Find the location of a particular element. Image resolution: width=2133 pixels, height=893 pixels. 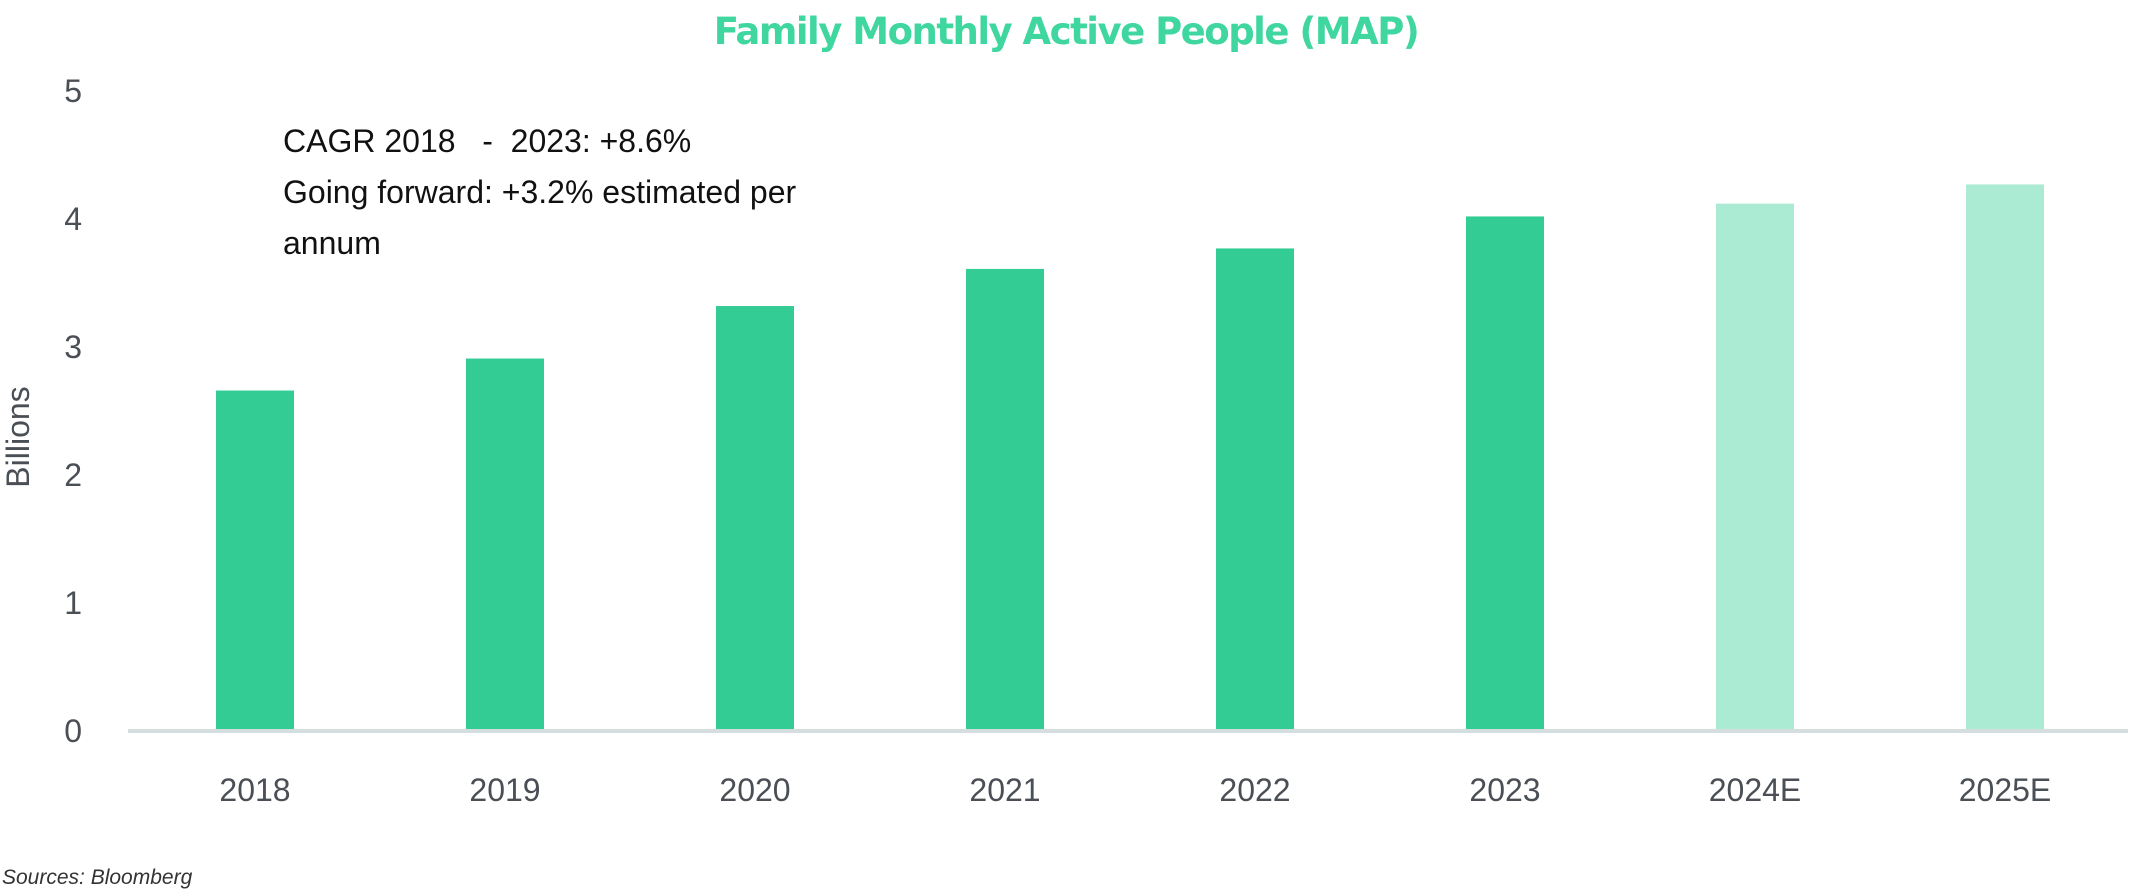

source-note: Sources: Bloomberg is located at coordinates (97, 877).